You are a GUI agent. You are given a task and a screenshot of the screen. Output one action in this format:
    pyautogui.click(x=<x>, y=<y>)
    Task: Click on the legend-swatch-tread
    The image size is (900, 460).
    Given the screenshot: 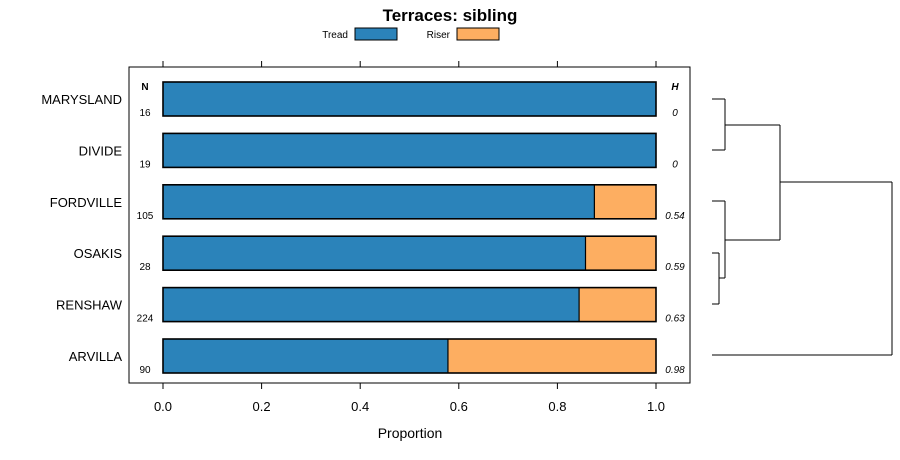 What is the action you would take?
    pyautogui.click(x=376, y=34)
    